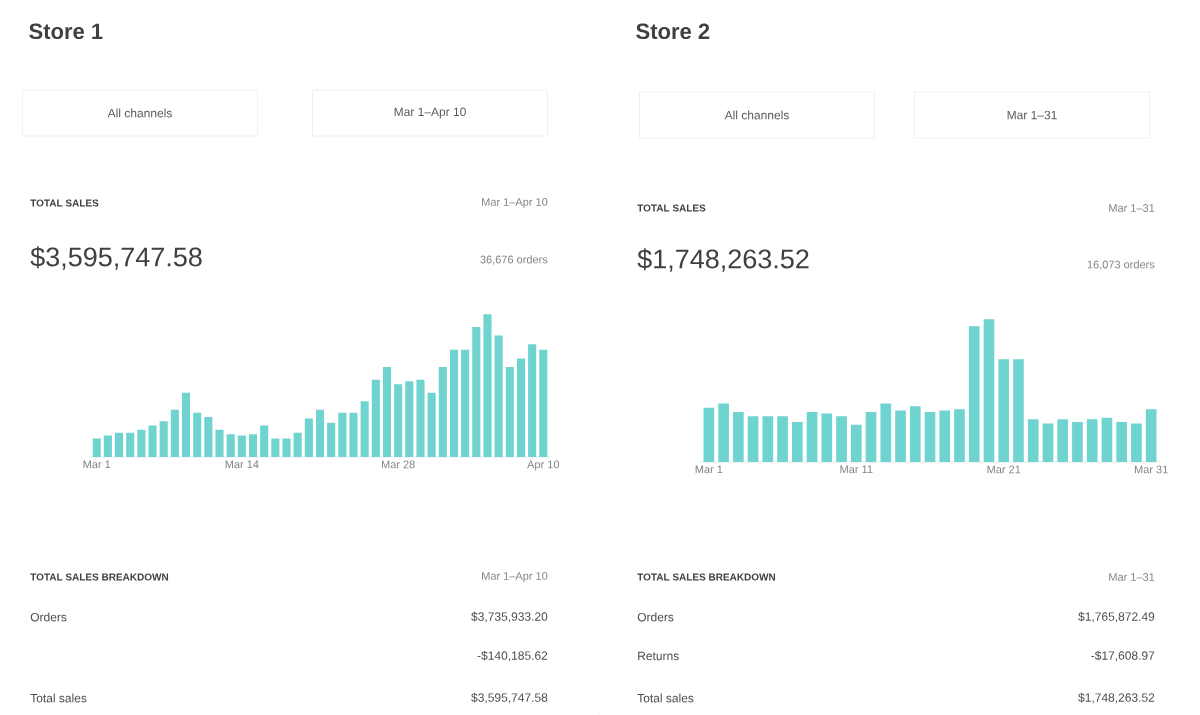 The height and width of the screenshot is (715, 1200). Describe the element at coordinates (1121, 265) in the screenshot. I see `text: 16,073 orders` at that location.